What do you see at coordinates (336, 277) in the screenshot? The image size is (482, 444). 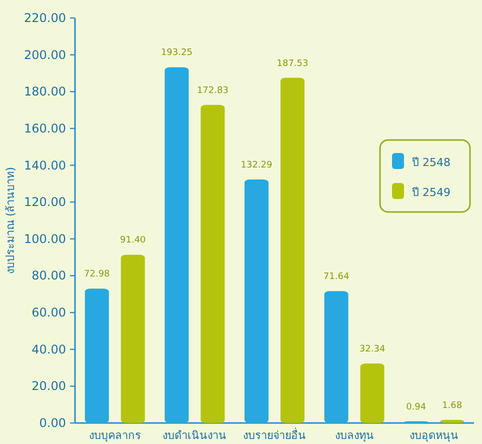 I see `data-label: 71.64` at bounding box center [336, 277].